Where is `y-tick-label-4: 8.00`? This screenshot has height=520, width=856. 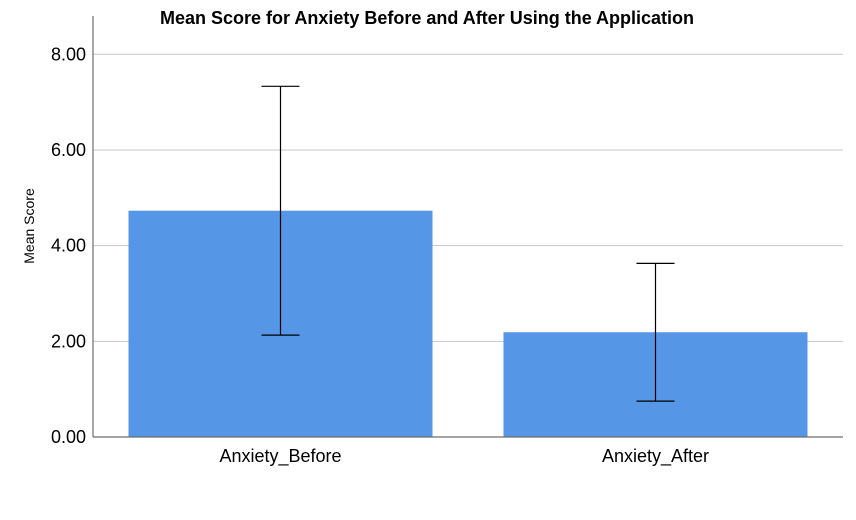
y-tick-label-4: 8.00 is located at coordinates (68, 54).